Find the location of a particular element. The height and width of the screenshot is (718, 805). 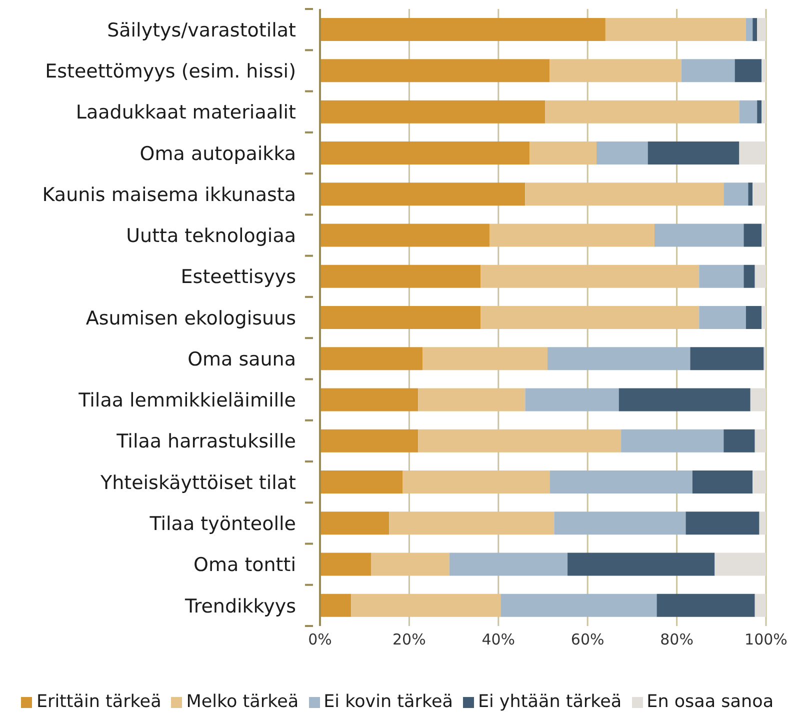

legend-label: Melko tärkeä is located at coordinates (242, 702).